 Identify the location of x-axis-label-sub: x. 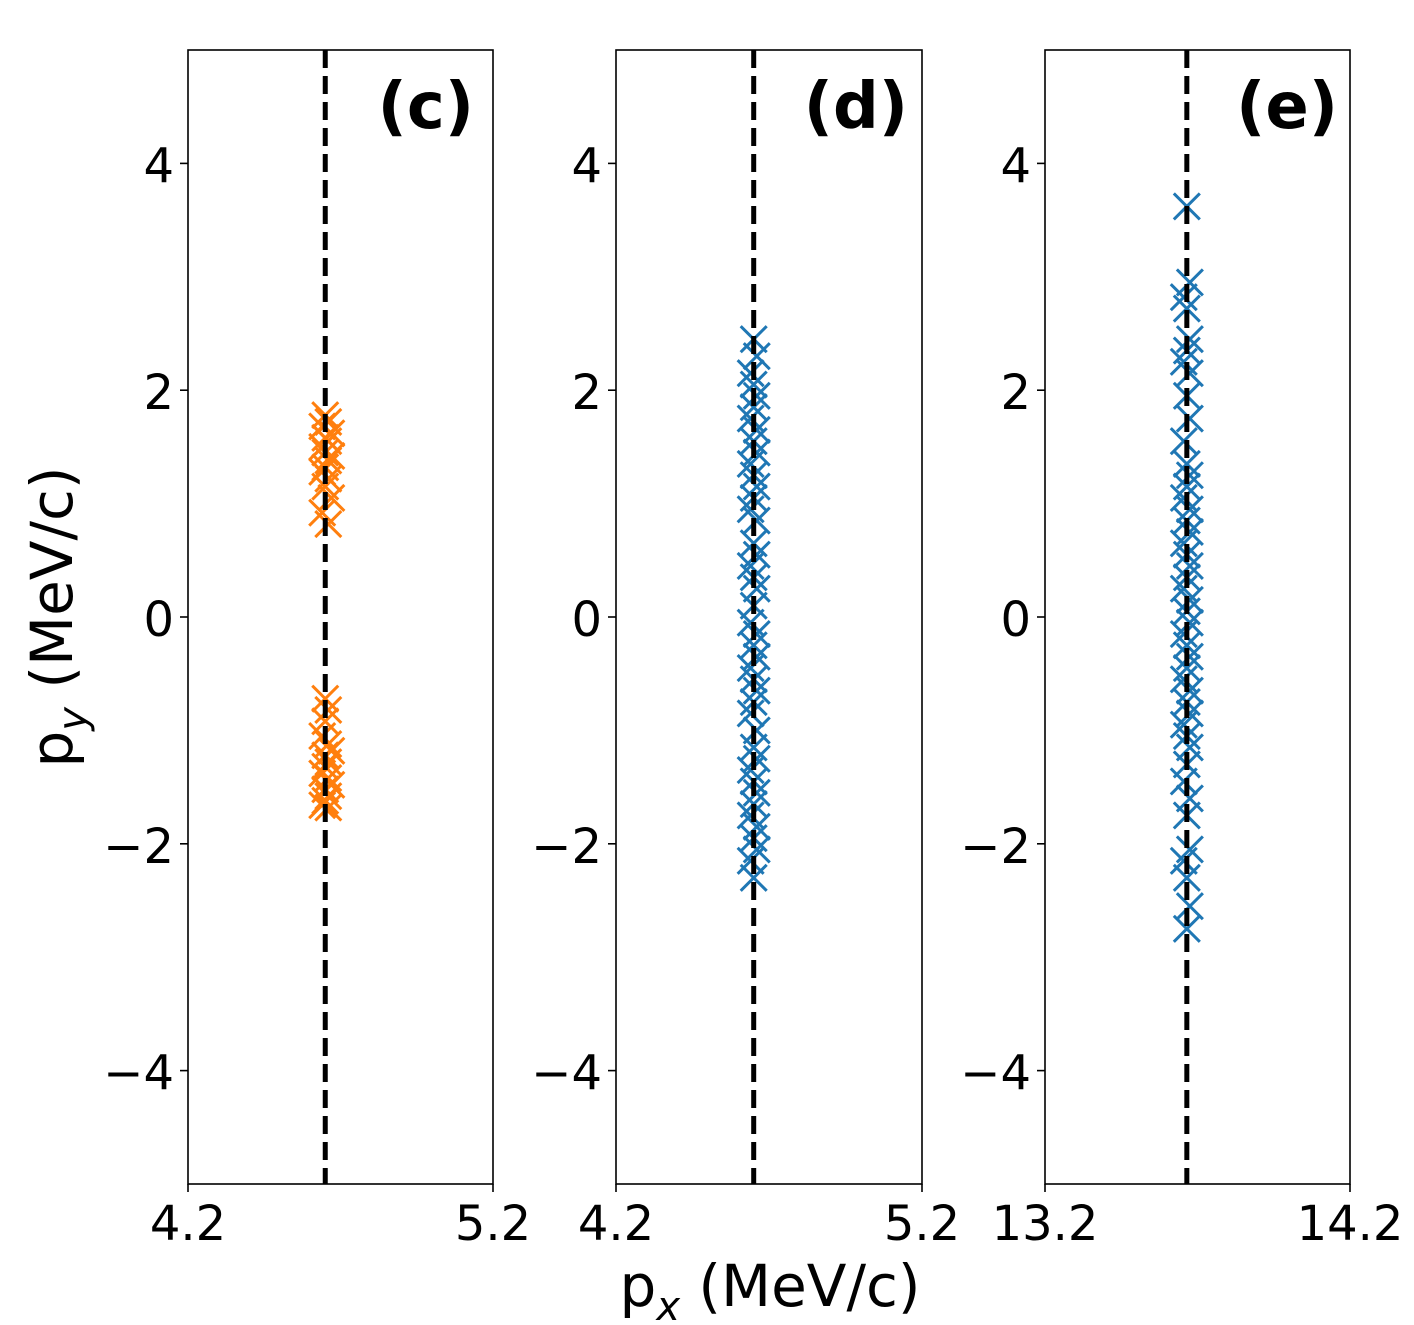
(667, 1304).